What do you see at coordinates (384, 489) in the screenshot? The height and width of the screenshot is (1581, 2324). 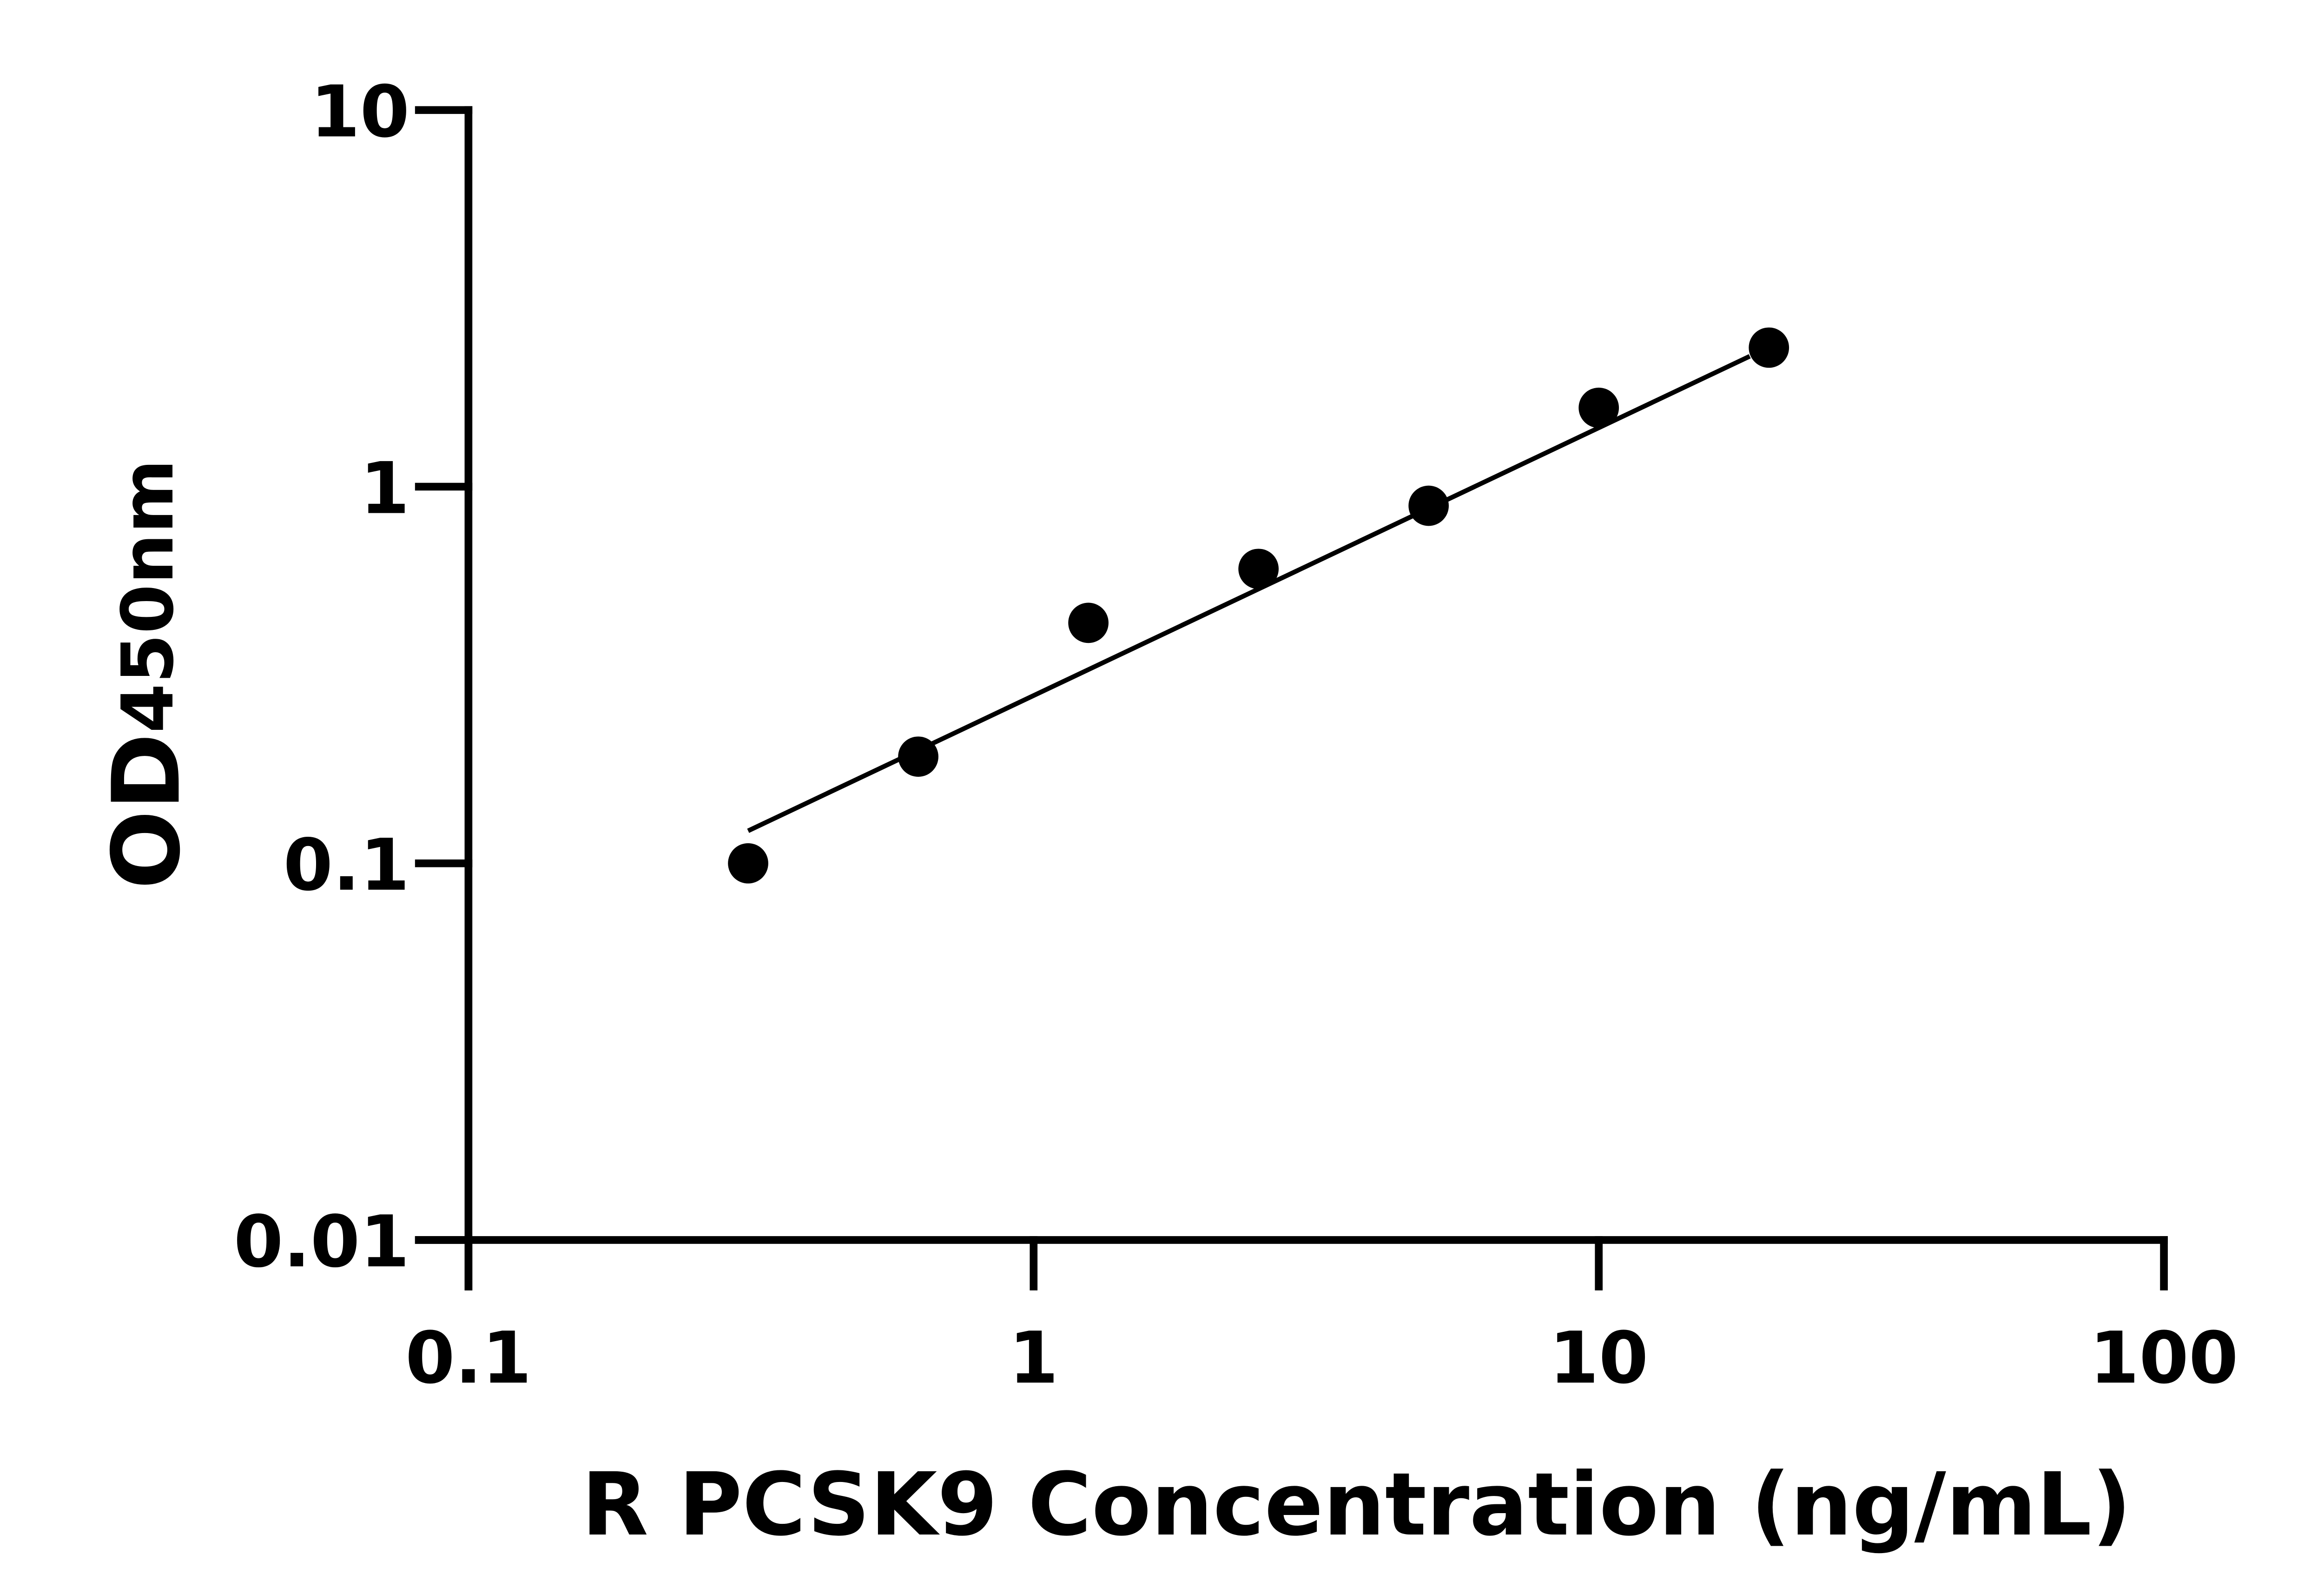 I see `y-tick-label: 1` at bounding box center [384, 489].